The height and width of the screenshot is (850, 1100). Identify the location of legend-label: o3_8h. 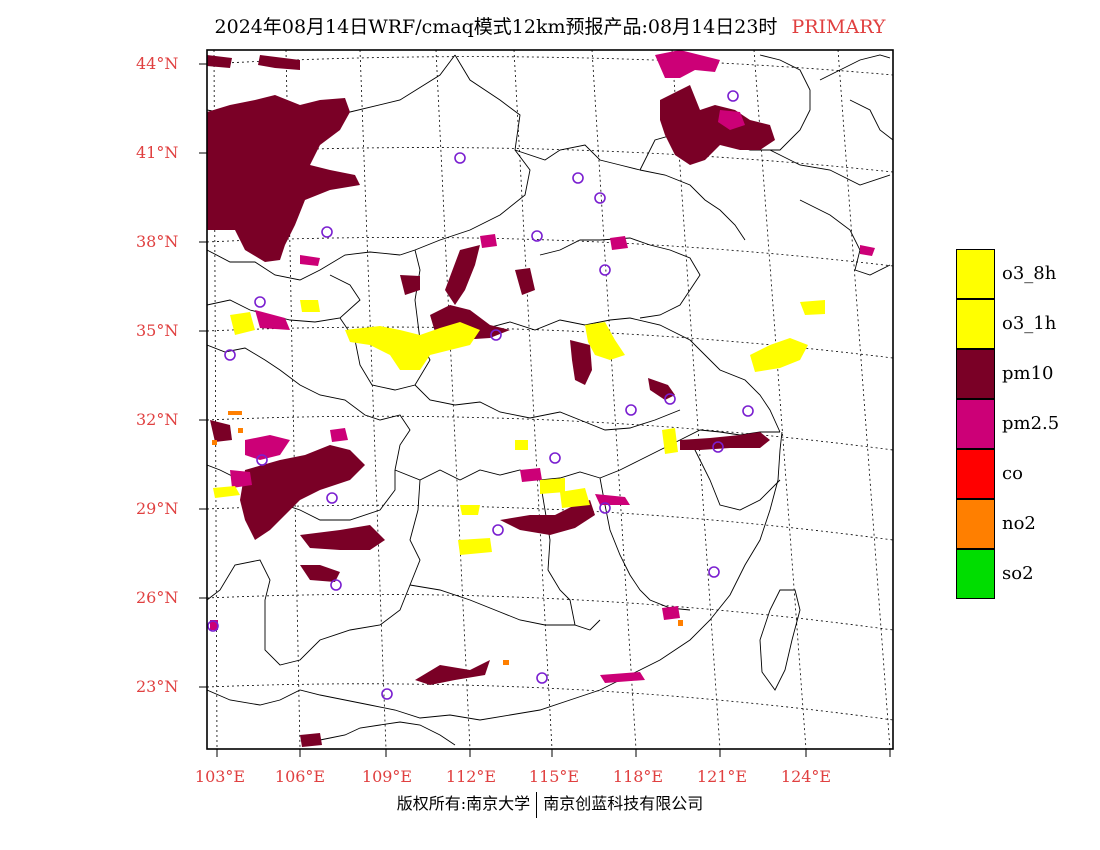
(1029, 273).